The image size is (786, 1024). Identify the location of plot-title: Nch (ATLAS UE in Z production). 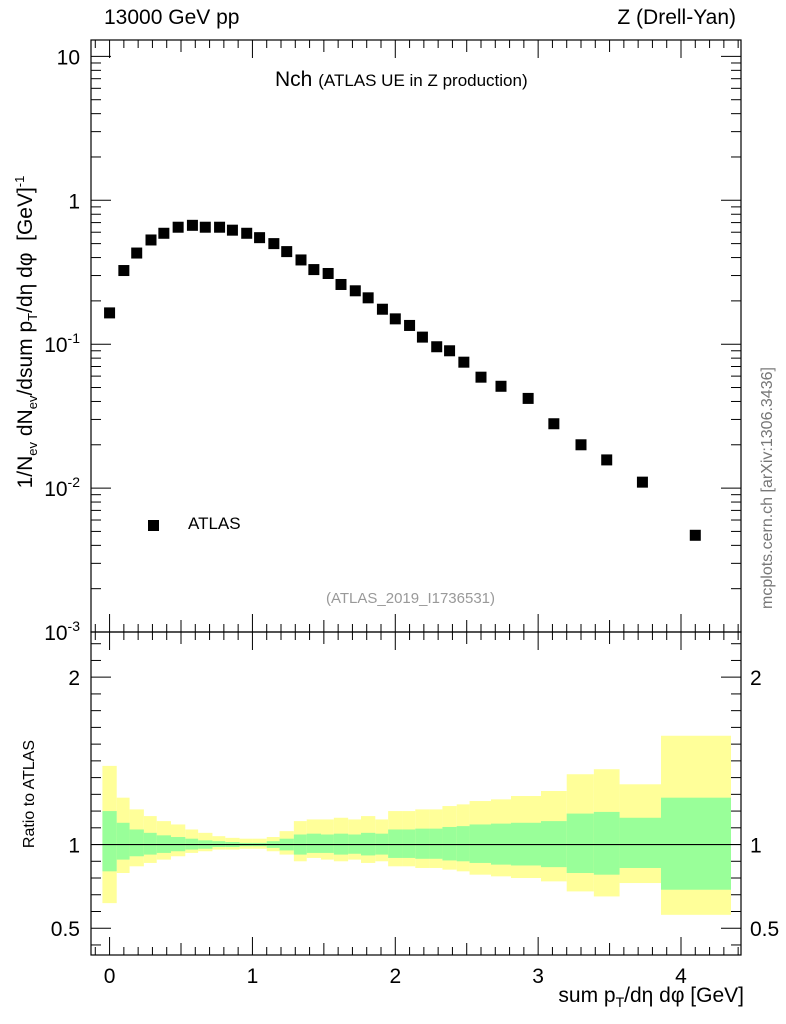
(401, 80).